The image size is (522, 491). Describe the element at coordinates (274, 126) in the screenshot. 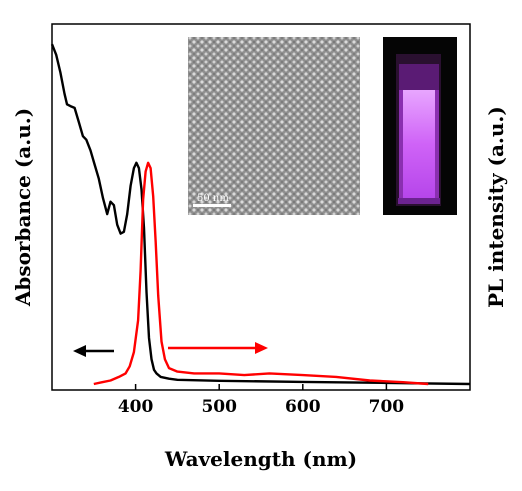

I see `tem-inset: 50 nm` at that location.